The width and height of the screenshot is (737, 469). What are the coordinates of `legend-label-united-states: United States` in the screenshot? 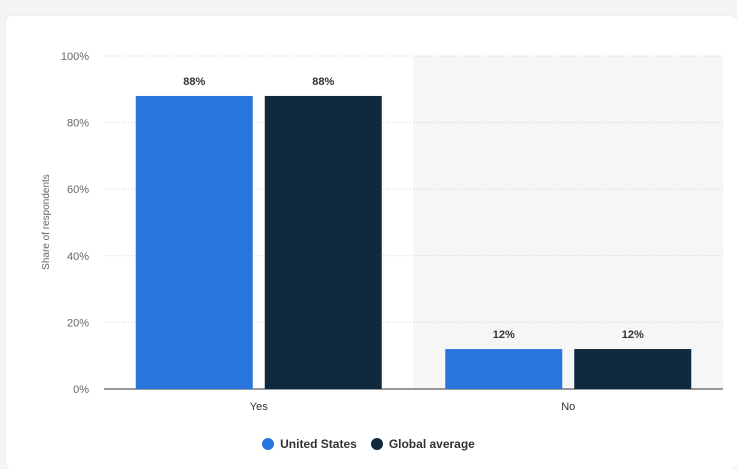 It's located at (318, 444).